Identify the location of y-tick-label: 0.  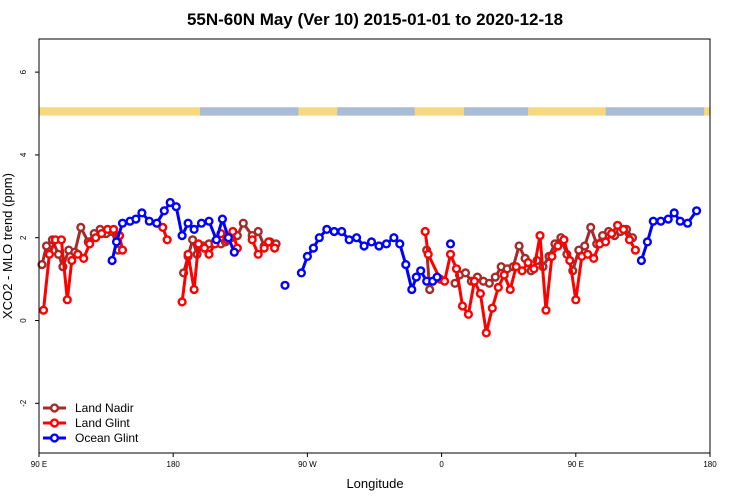
(23, 320).